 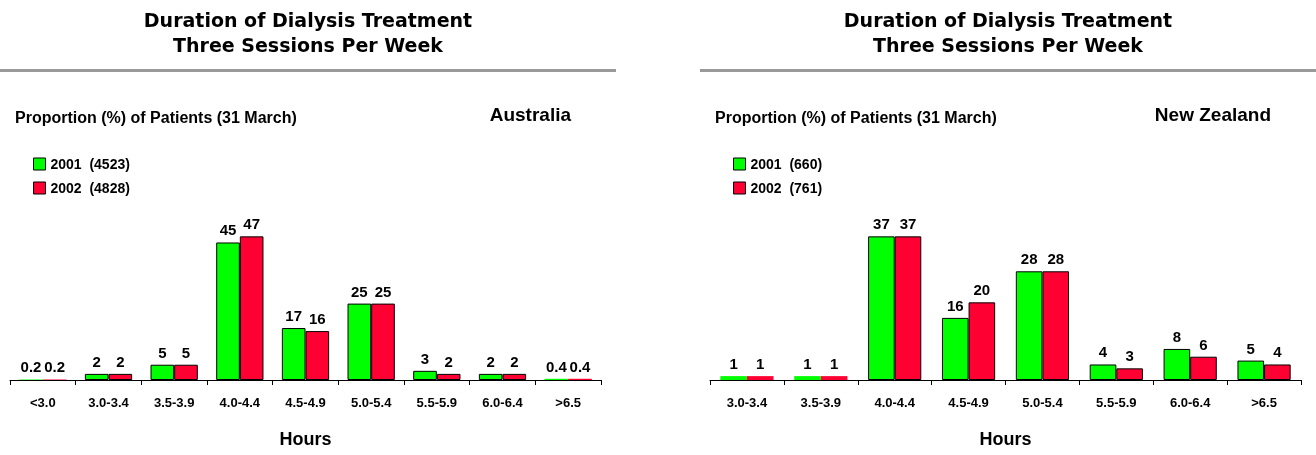 What do you see at coordinates (1203, 344) in the screenshot?
I see `data-label: 6` at bounding box center [1203, 344].